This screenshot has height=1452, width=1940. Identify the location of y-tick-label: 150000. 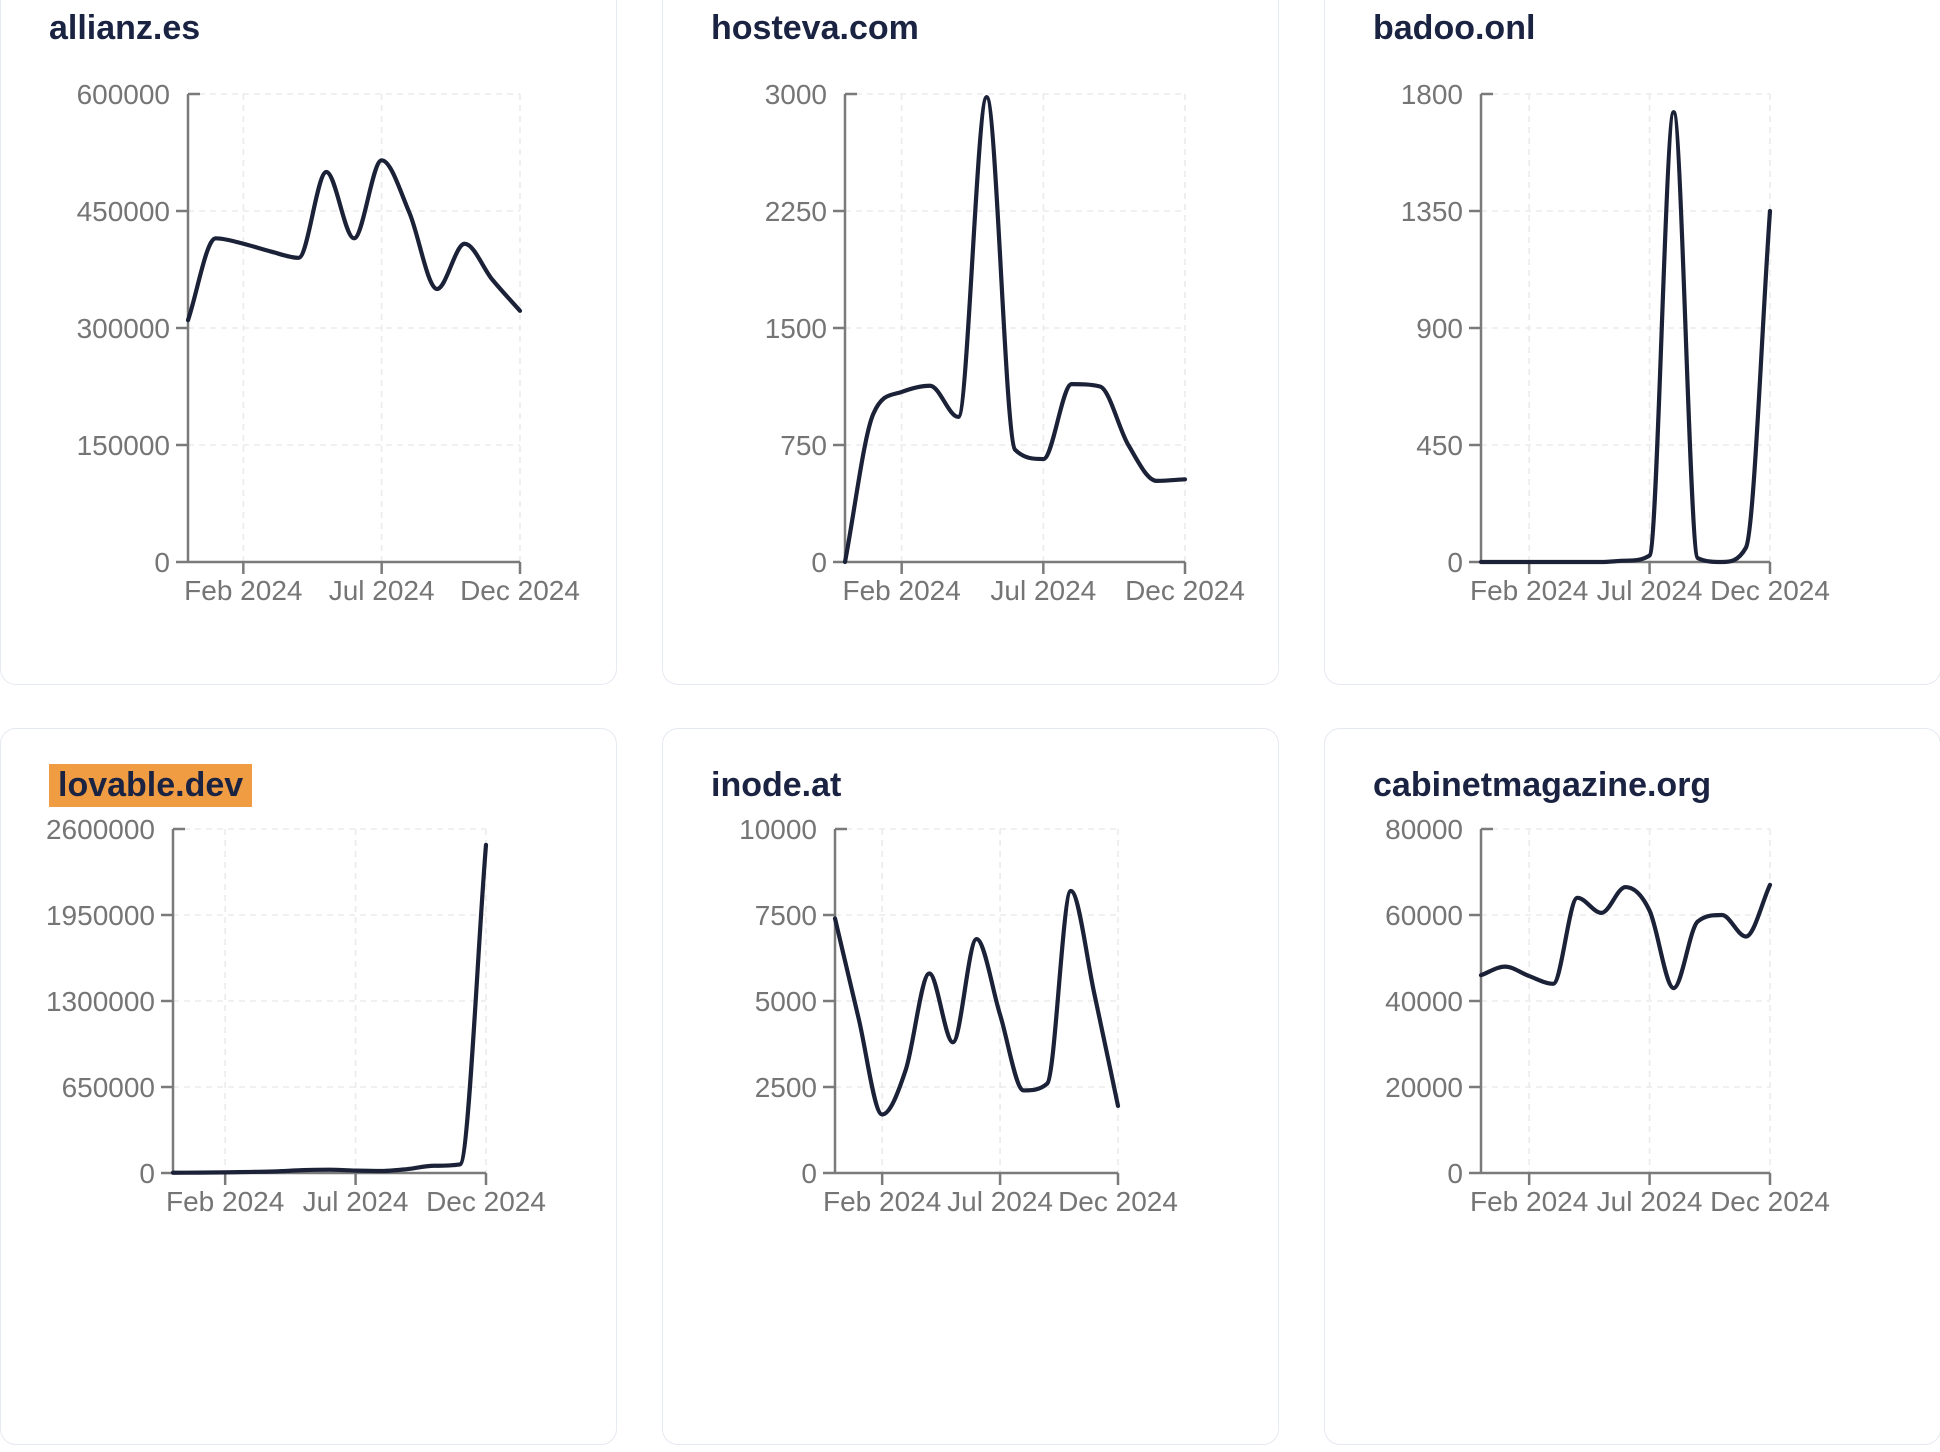
(123, 445).